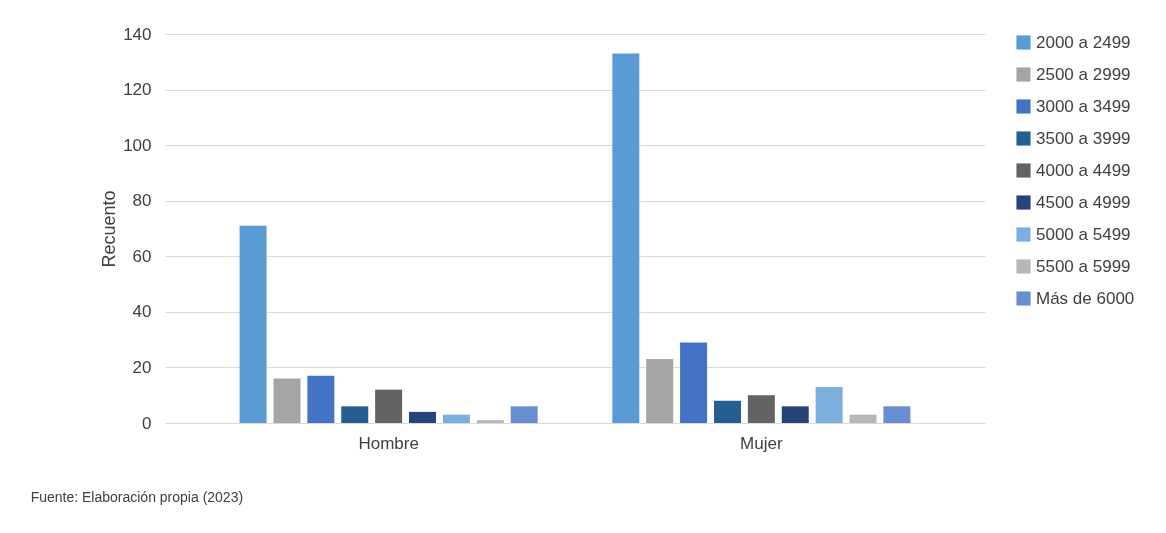 The image size is (1166, 533). Describe the element at coordinates (137, 90) in the screenshot. I see `y-tick-label: 120` at that location.